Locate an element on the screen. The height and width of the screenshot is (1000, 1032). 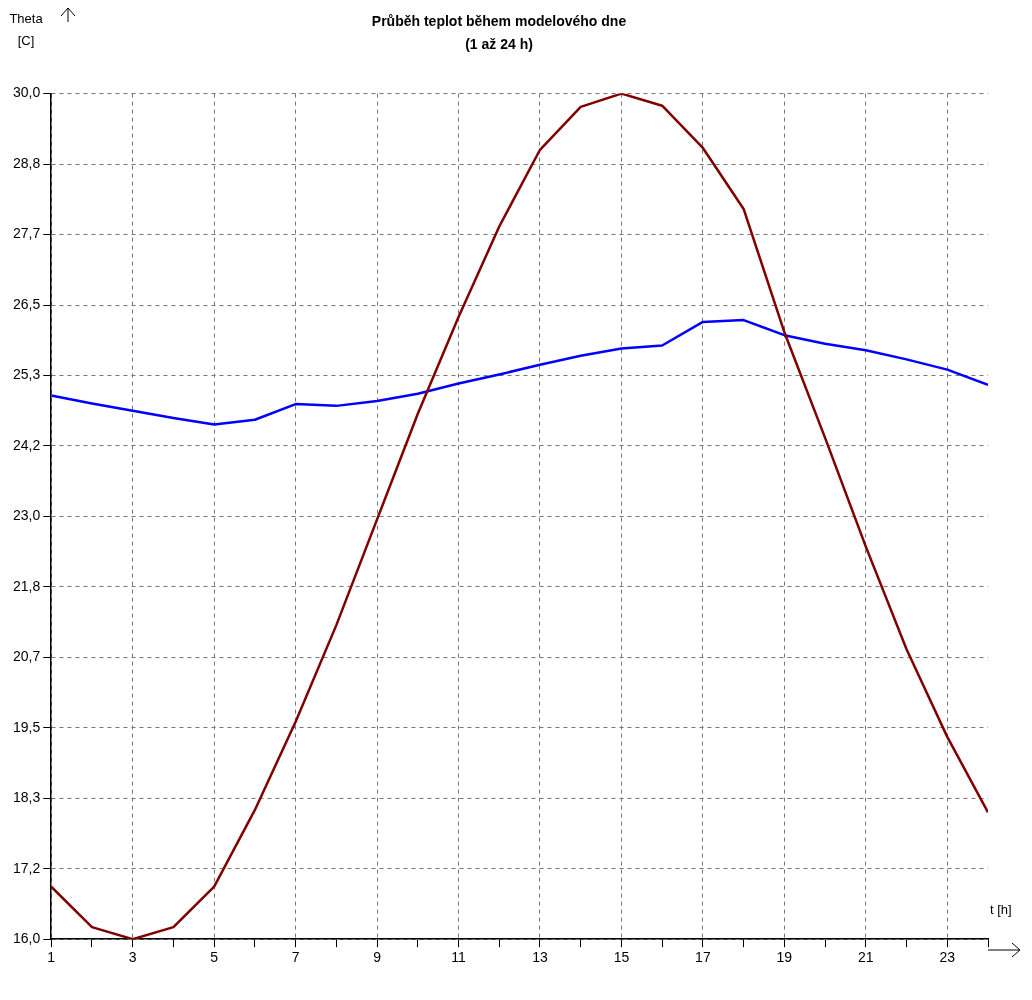
x-tick-label: 23 is located at coordinates (947, 957).